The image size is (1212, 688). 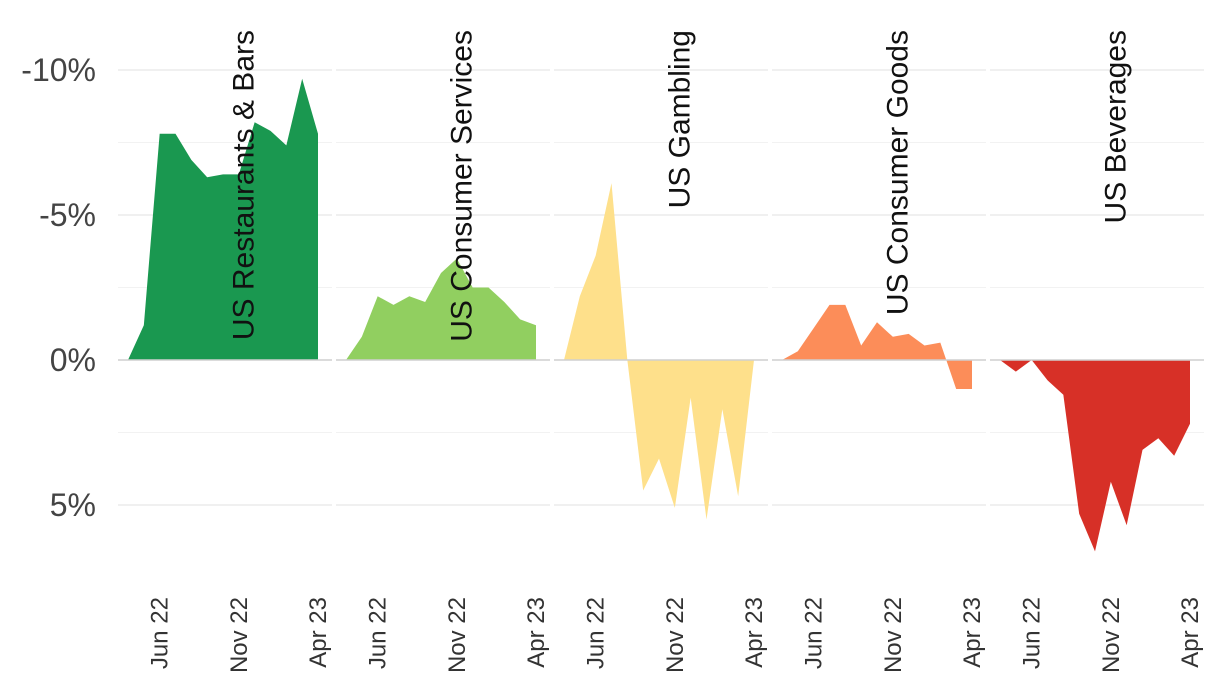 What do you see at coordinates (898, 172) in the screenshot?
I see `panel-title: US Consumer Goods` at bounding box center [898, 172].